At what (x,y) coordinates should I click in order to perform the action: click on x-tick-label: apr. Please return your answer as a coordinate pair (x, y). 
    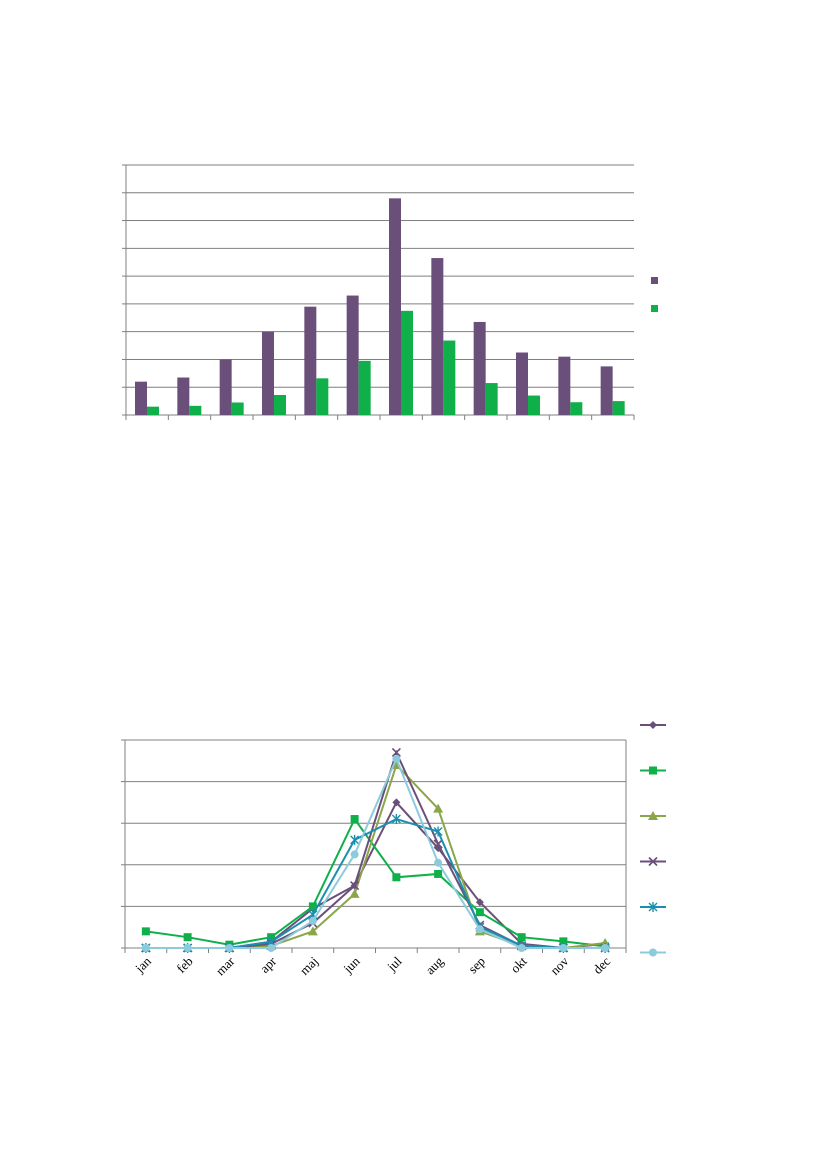
    Looking at the image, I should click on (268, 964).